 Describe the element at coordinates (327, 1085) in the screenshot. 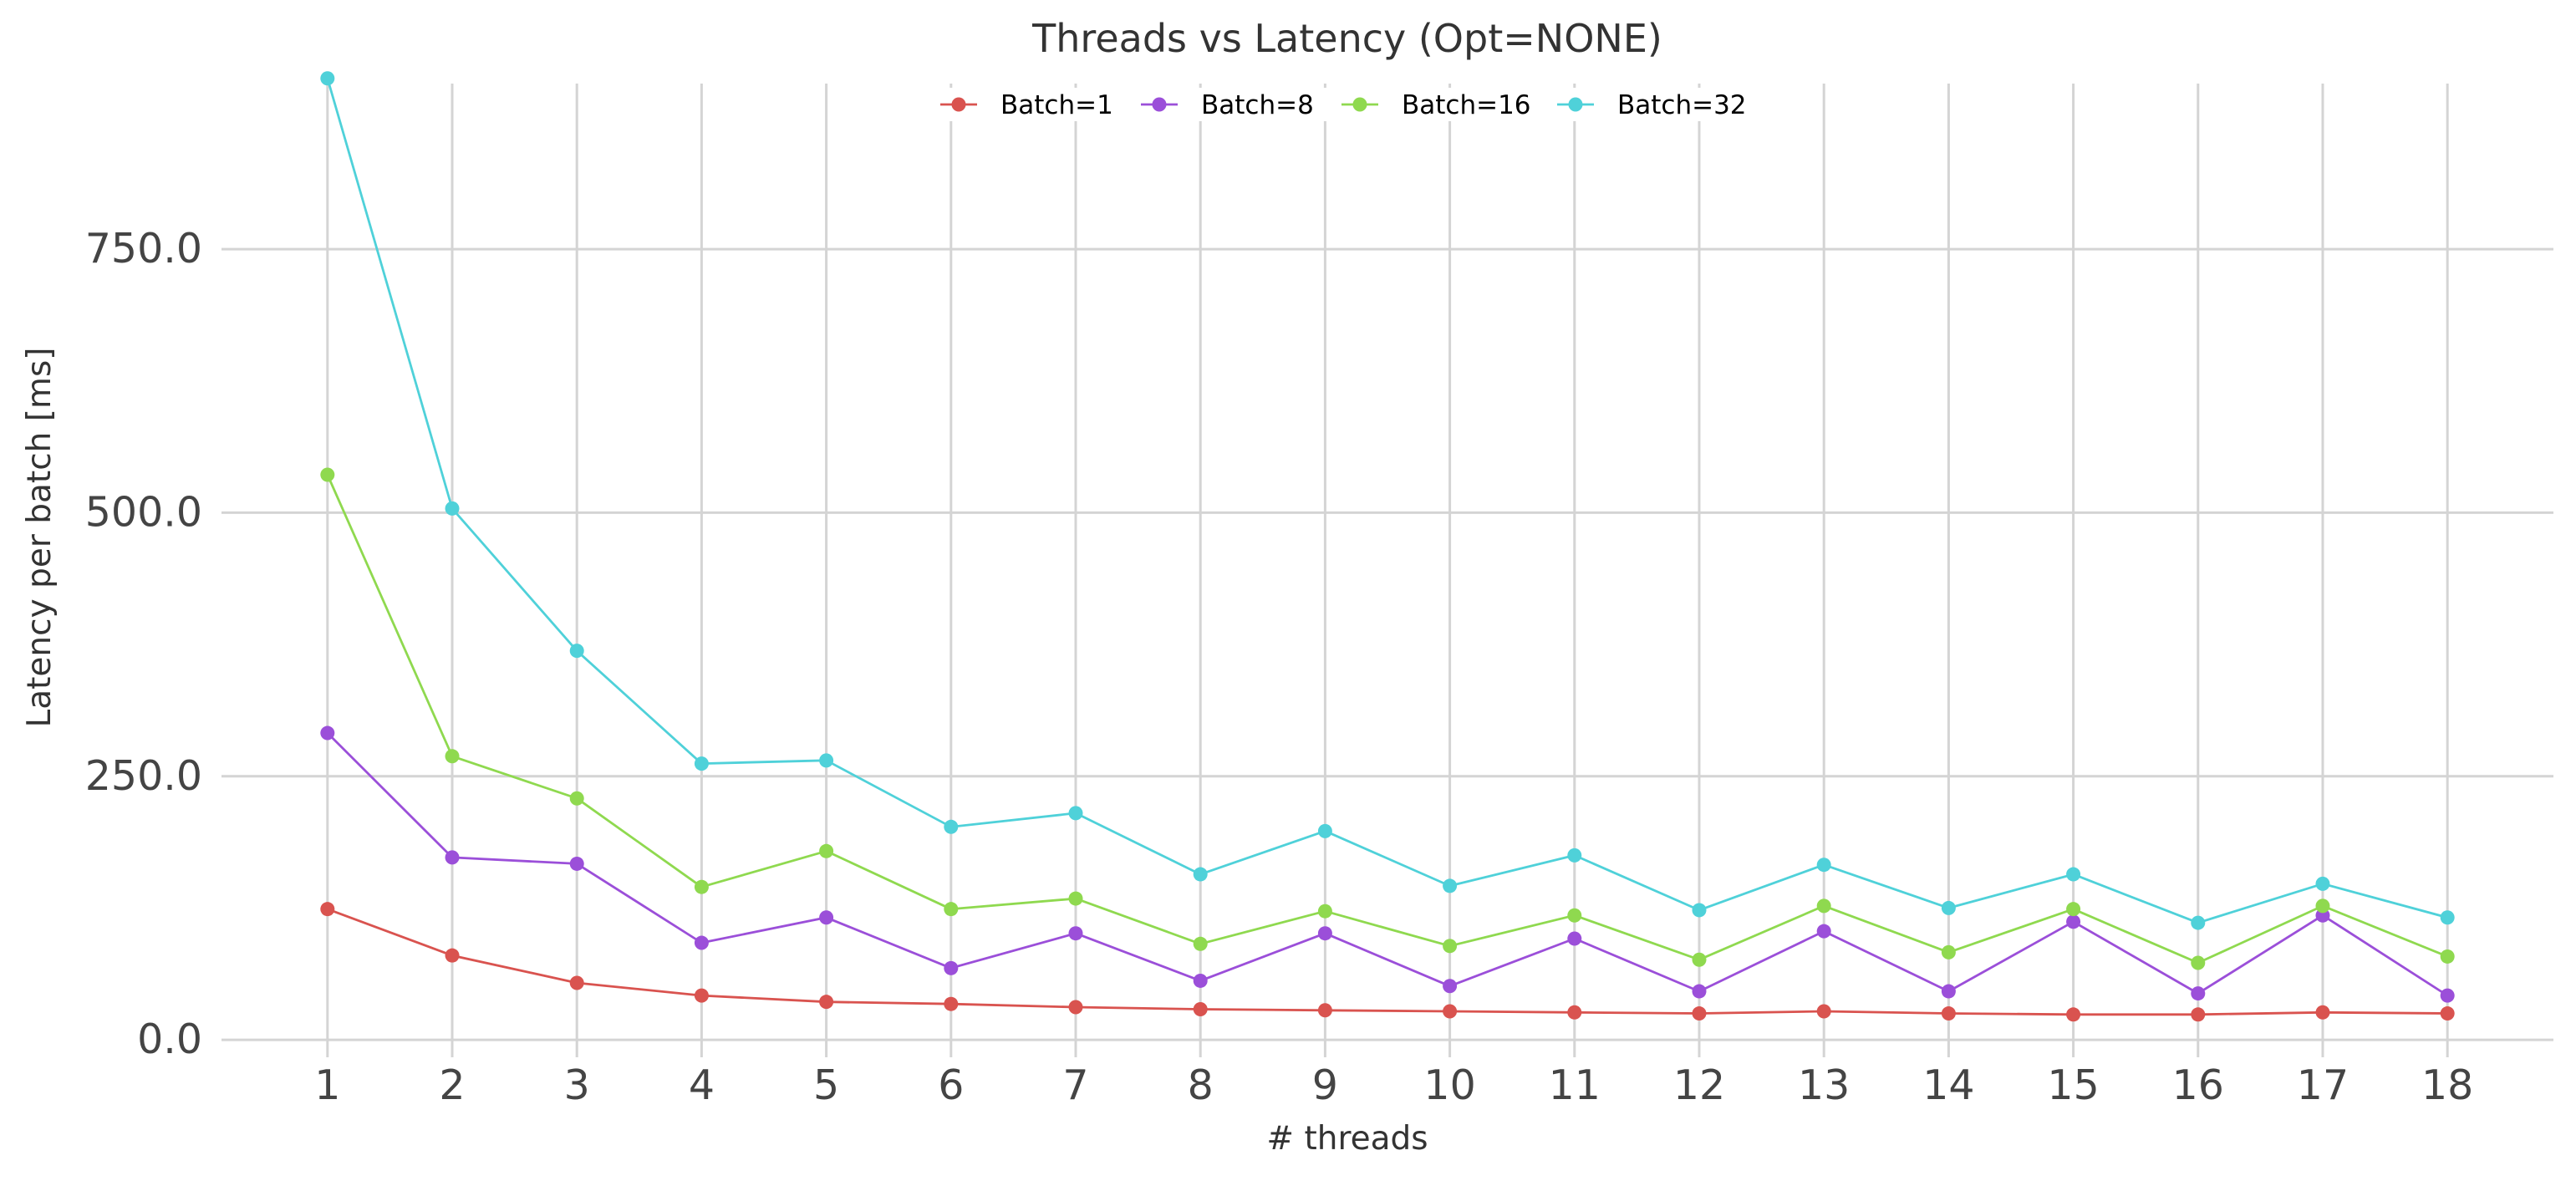

I see `x-tick-label: 1` at that location.